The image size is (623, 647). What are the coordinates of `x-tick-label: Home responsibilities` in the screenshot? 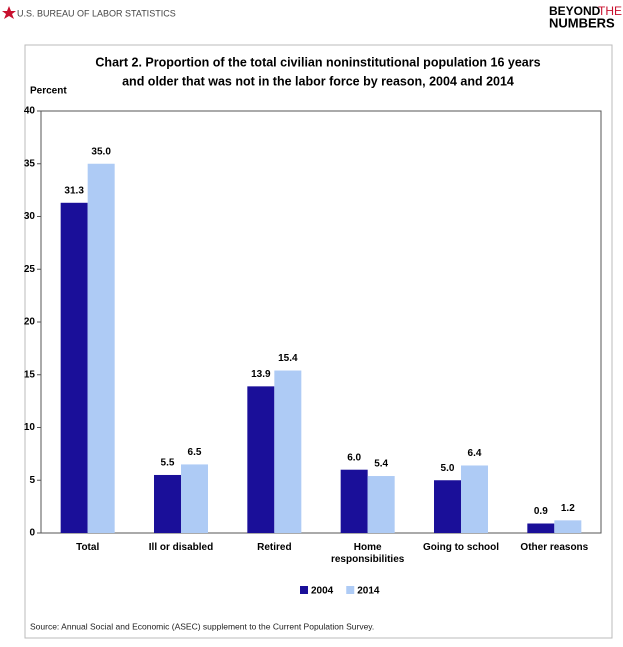 It's located at (367, 553).